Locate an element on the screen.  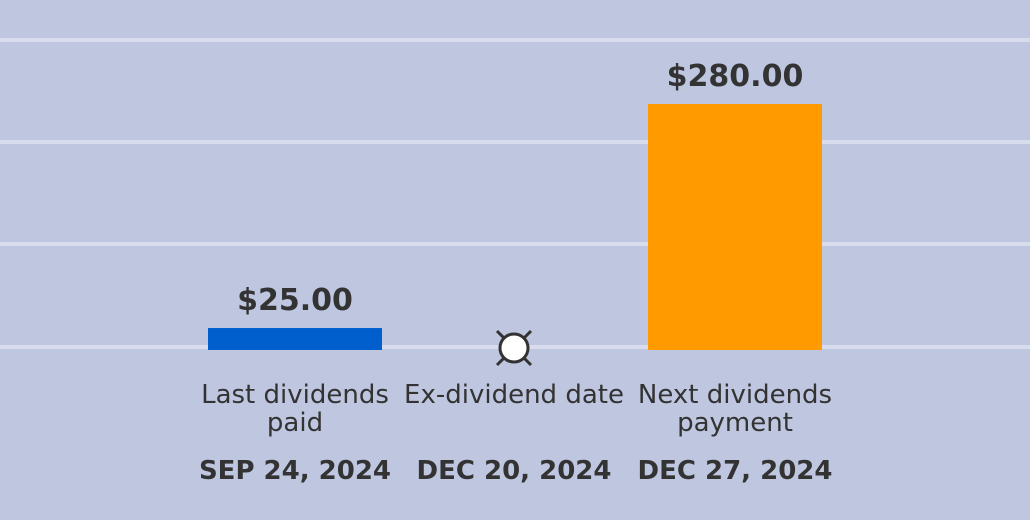
value-label: $280.00 is located at coordinates (735, 76).